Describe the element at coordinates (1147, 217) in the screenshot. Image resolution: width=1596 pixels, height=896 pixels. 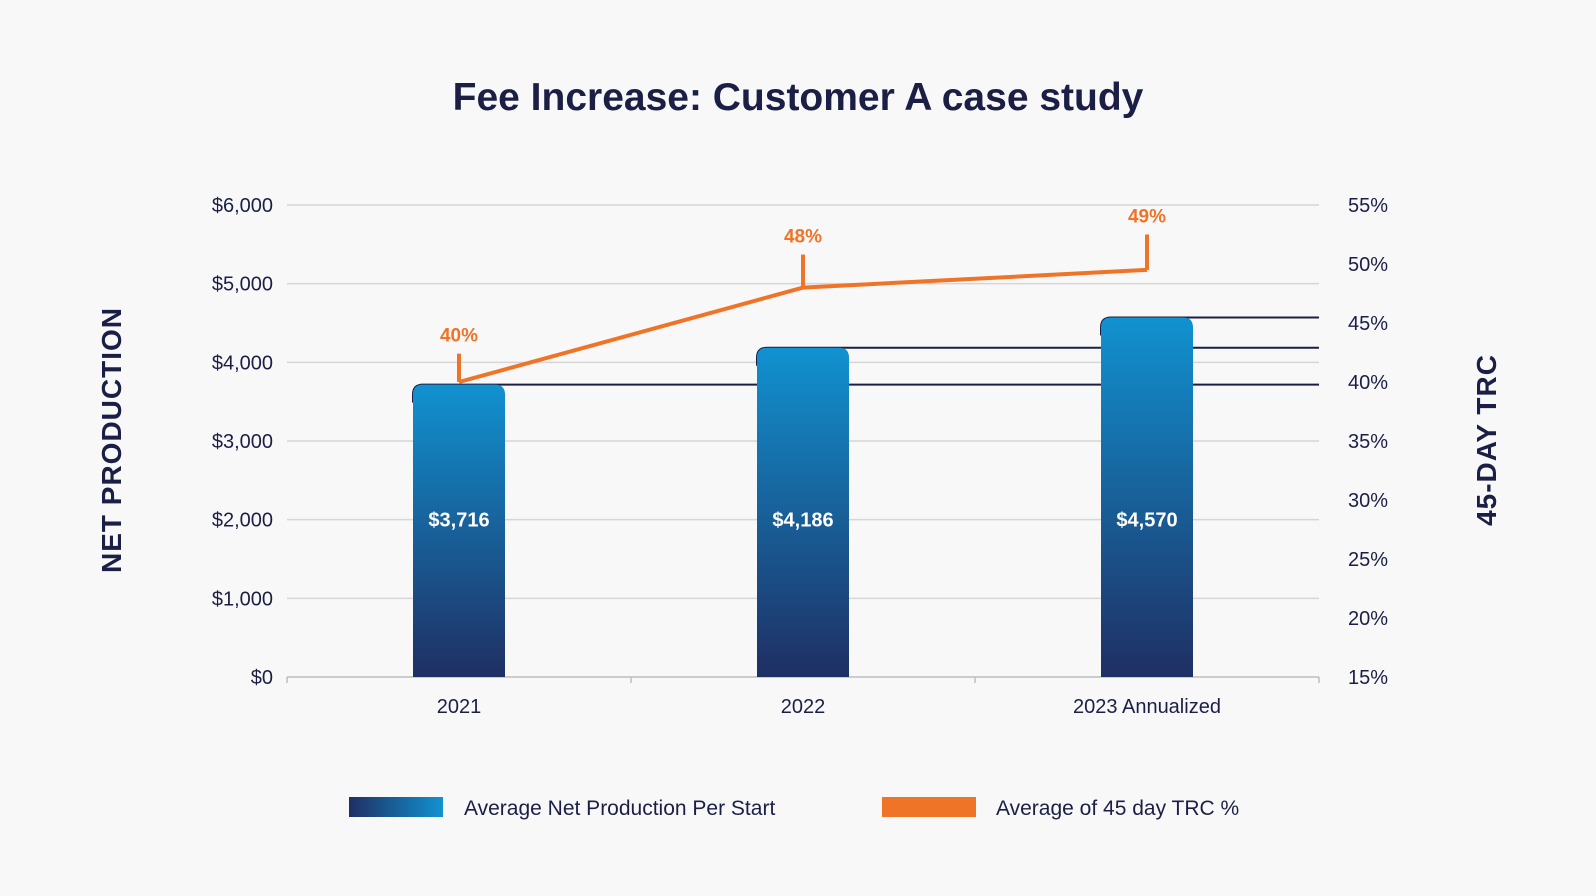
I see `trc-point-label: 49%` at that location.